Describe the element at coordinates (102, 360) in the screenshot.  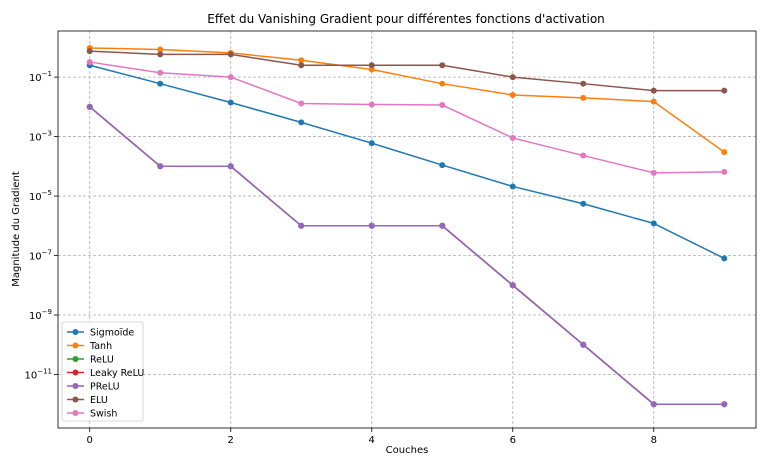
I see `legend-label: ReLU` at that location.